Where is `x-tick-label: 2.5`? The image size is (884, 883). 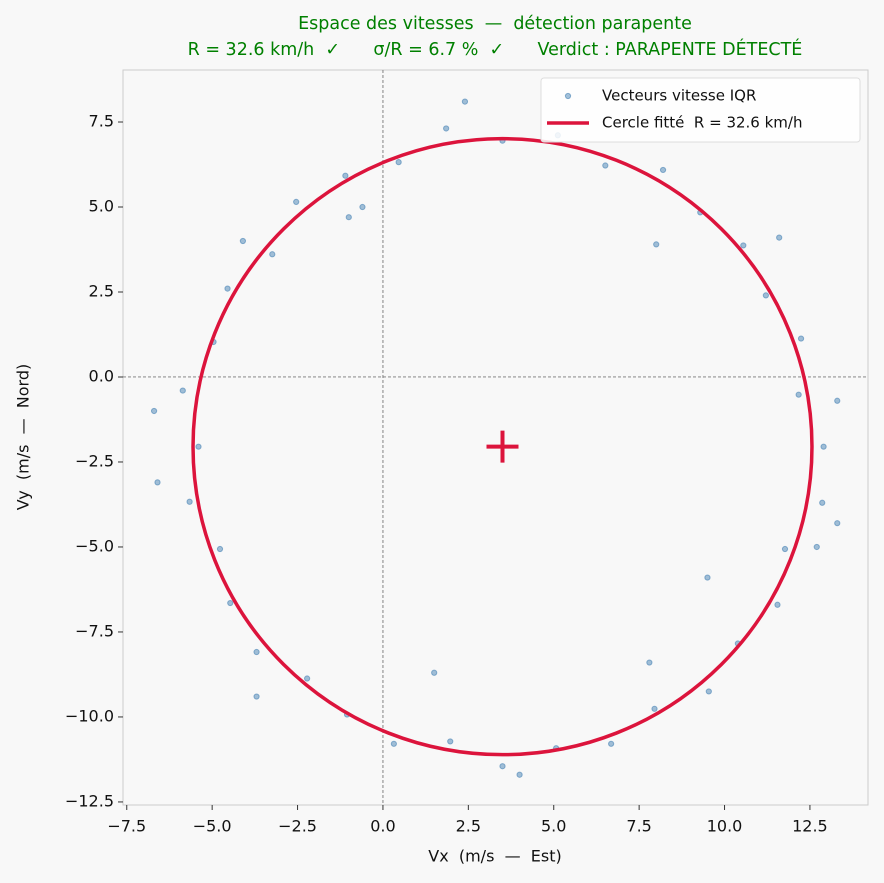
x-tick-label: 2.5 is located at coordinates (468, 826).